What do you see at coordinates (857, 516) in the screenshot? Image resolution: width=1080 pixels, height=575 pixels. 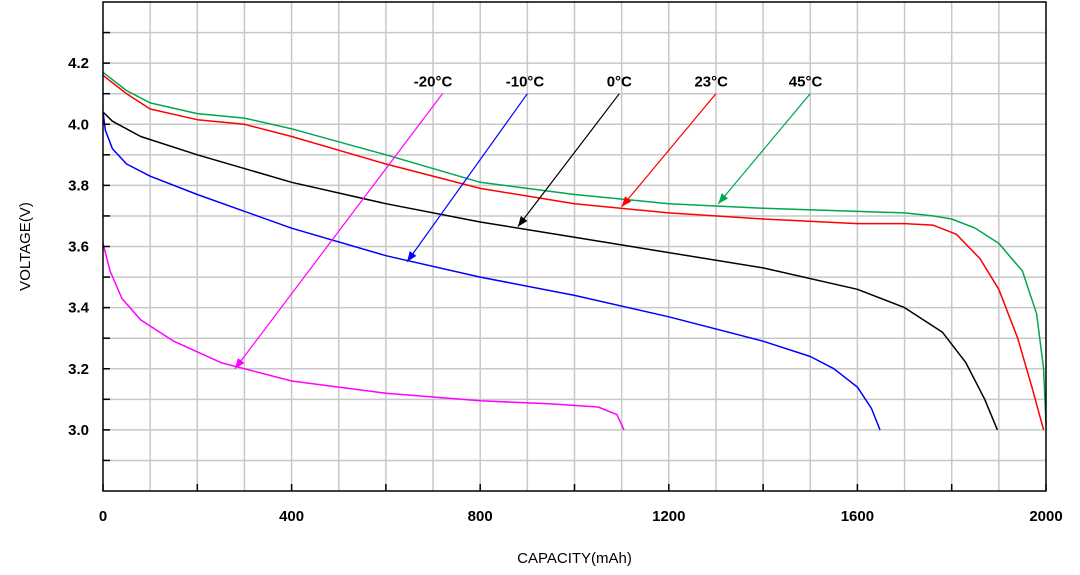 I see `x-tick-label: 1600` at bounding box center [857, 516].